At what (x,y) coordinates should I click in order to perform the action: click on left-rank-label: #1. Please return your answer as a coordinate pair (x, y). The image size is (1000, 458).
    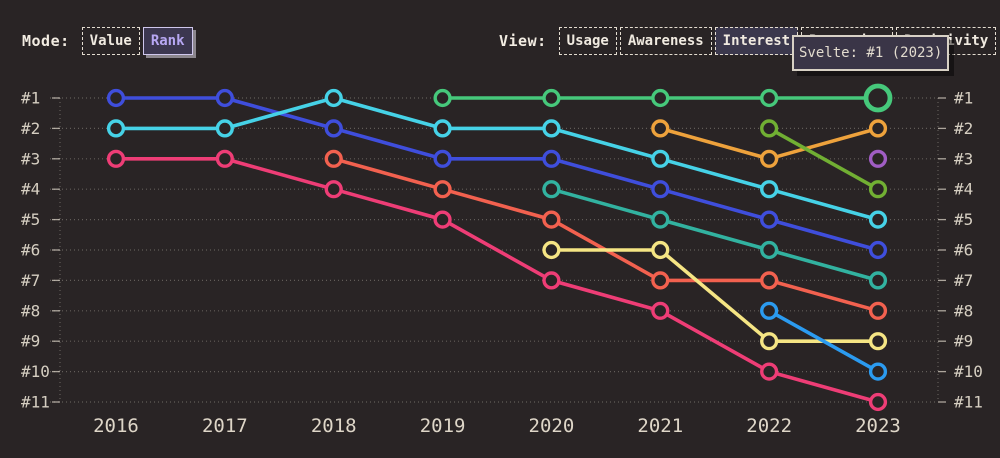
    Looking at the image, I should click on (30, 98).